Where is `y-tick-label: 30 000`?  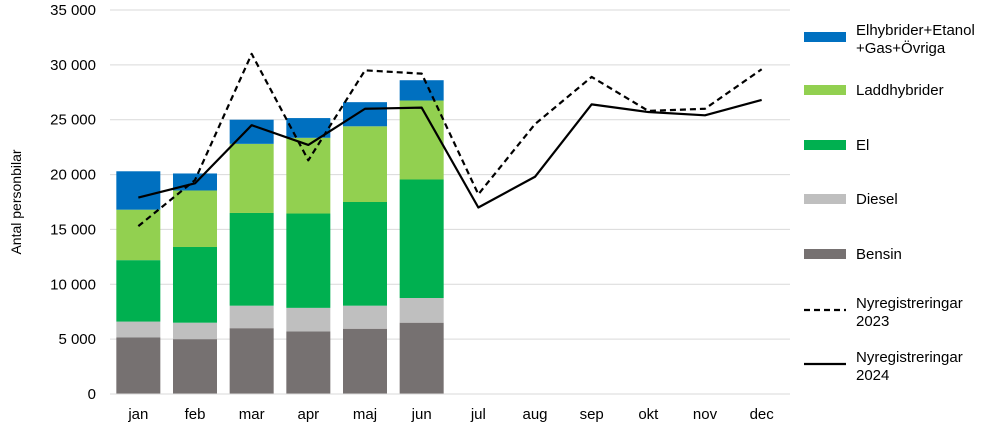 y-tick-label: 30 000 is located at coordinates (73, 65).